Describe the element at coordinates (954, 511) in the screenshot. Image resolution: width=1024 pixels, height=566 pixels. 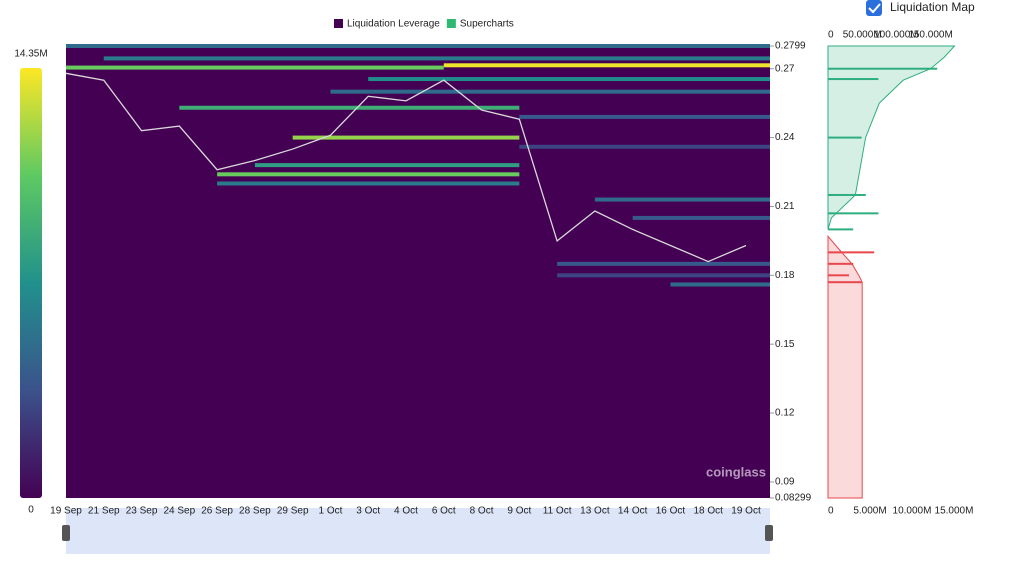
I see `side-x-tick-label: 15.000M` at that location.